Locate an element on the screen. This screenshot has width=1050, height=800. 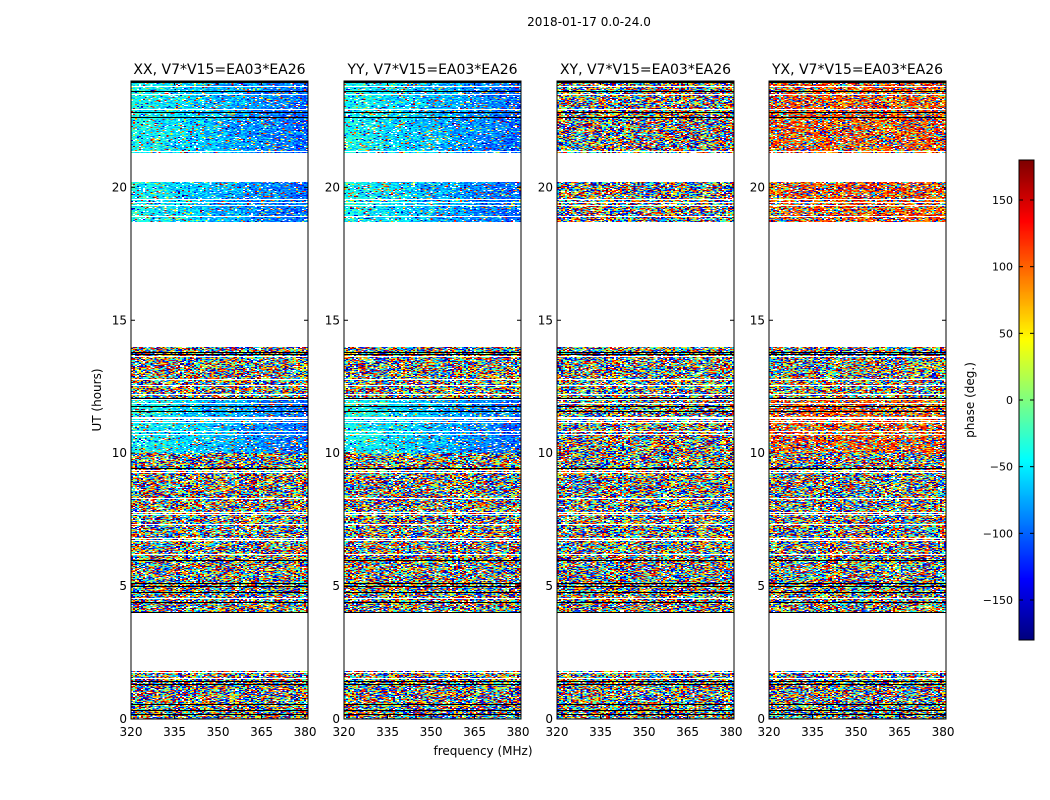
panel-yy-heatmap is located at coordinates (432, 400).